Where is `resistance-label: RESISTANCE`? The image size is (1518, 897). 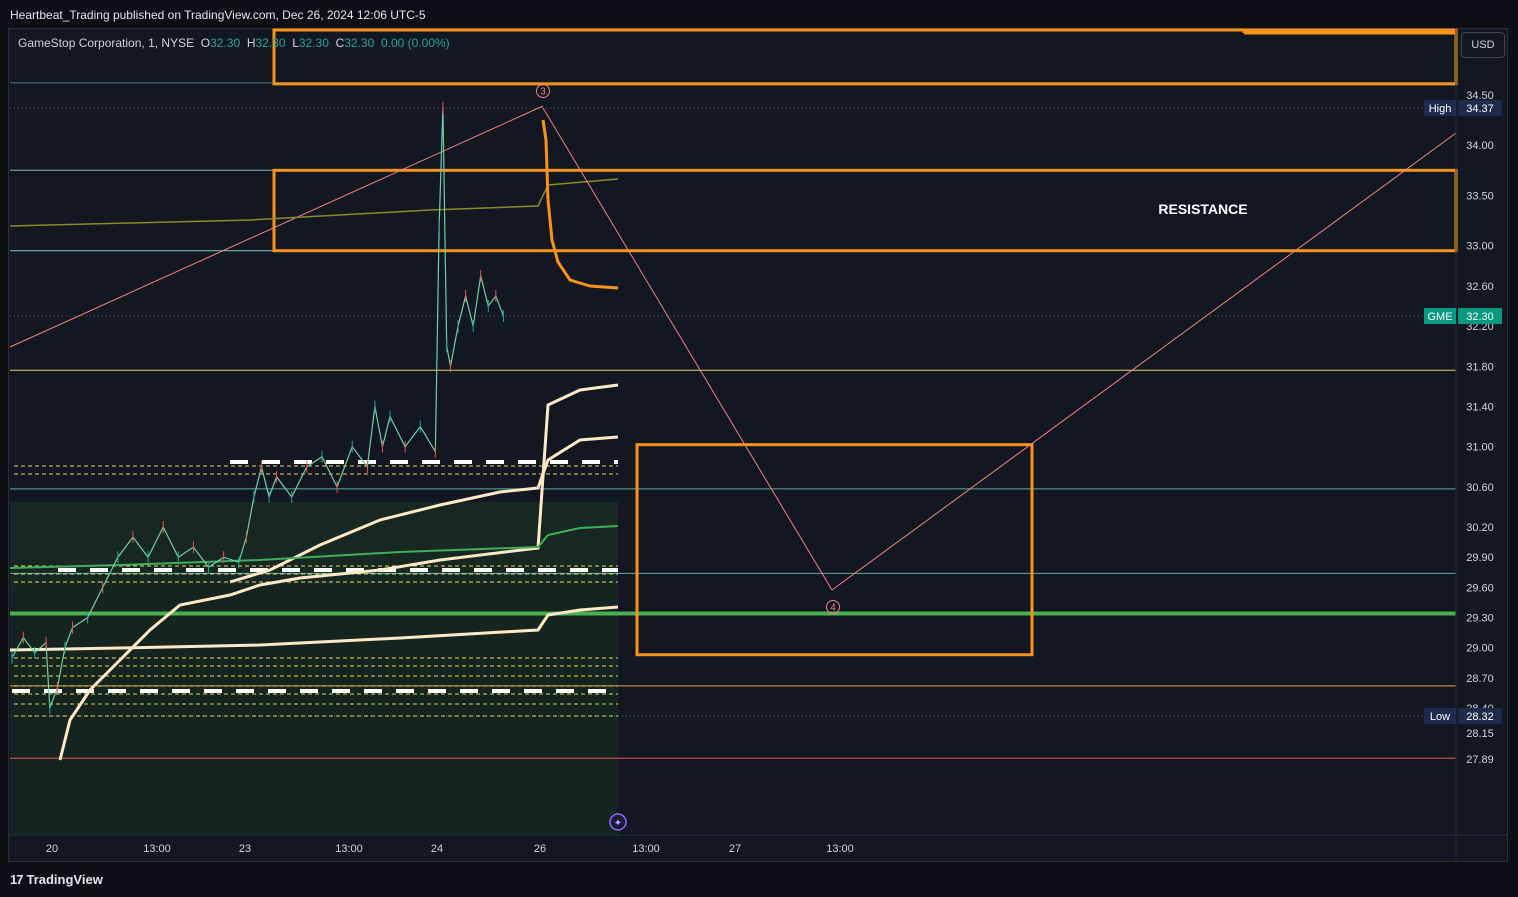 resistance-label: RESISTANCE is located at coordinates (1202, 209).